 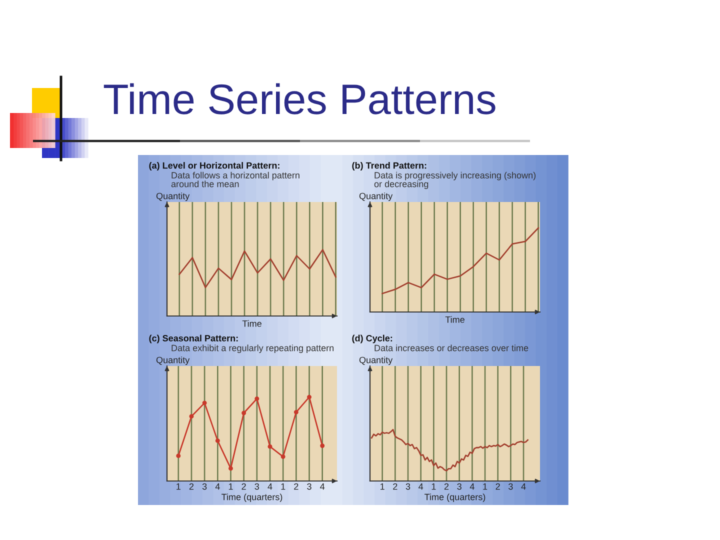 What do you see at coordinates (235, 180) in the screenshot?
I see `chart-subtitle: Data follows a horizontal pattern around the mean` at bounding box center [235, 180].